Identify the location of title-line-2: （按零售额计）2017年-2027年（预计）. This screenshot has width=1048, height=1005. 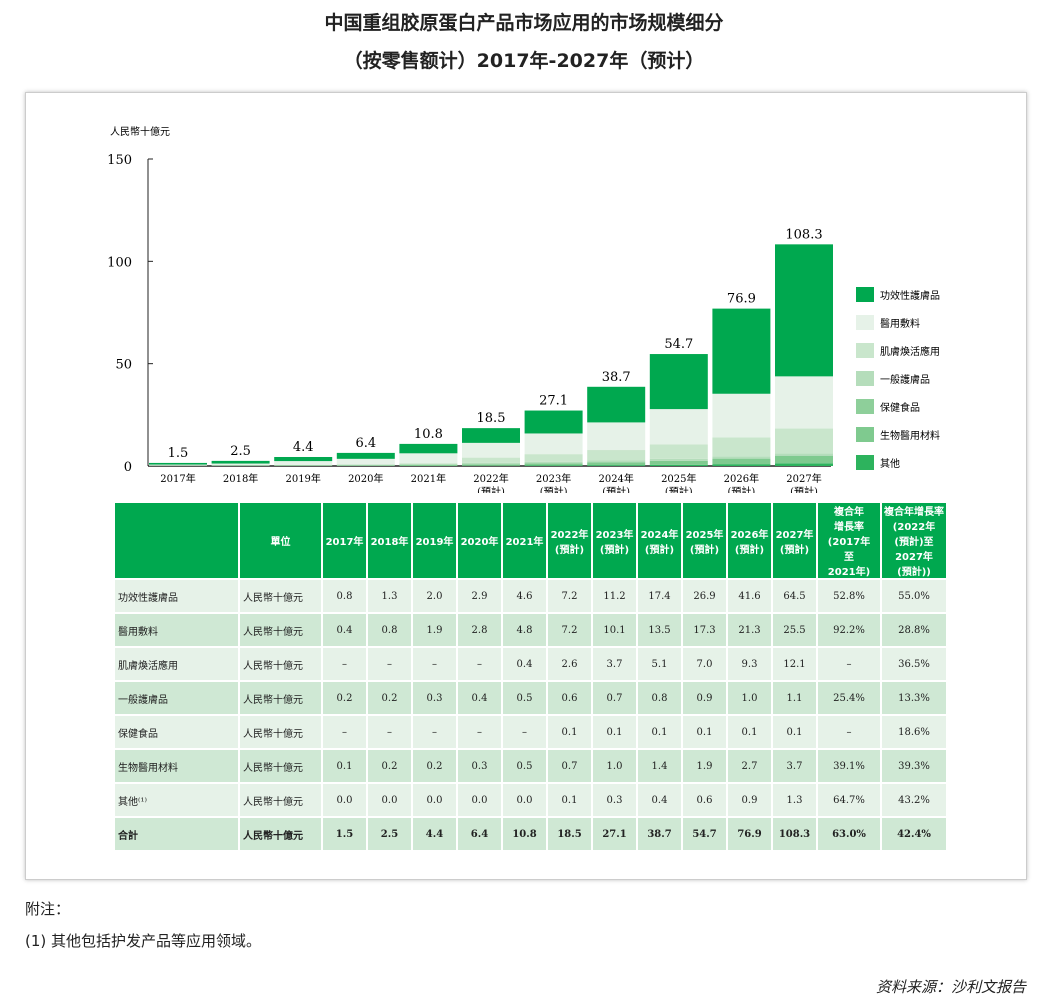
(524, 61).